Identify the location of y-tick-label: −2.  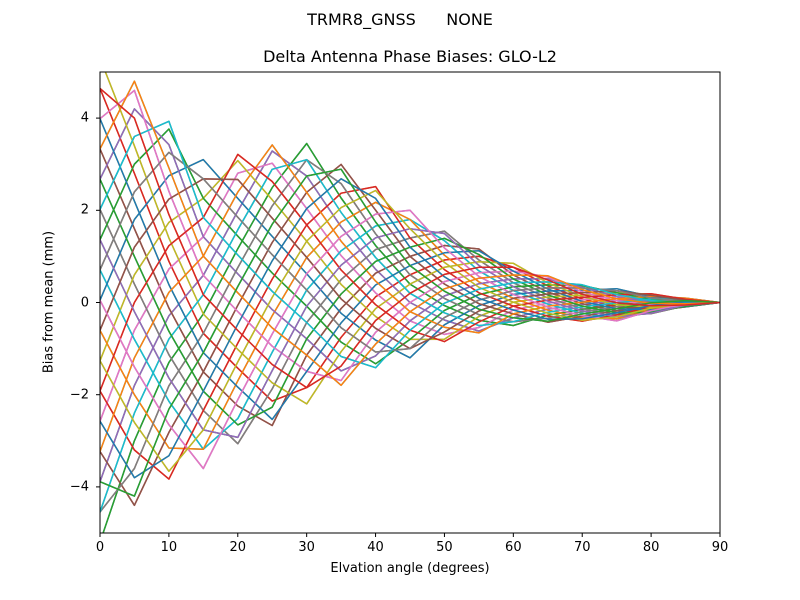
(79, 395).